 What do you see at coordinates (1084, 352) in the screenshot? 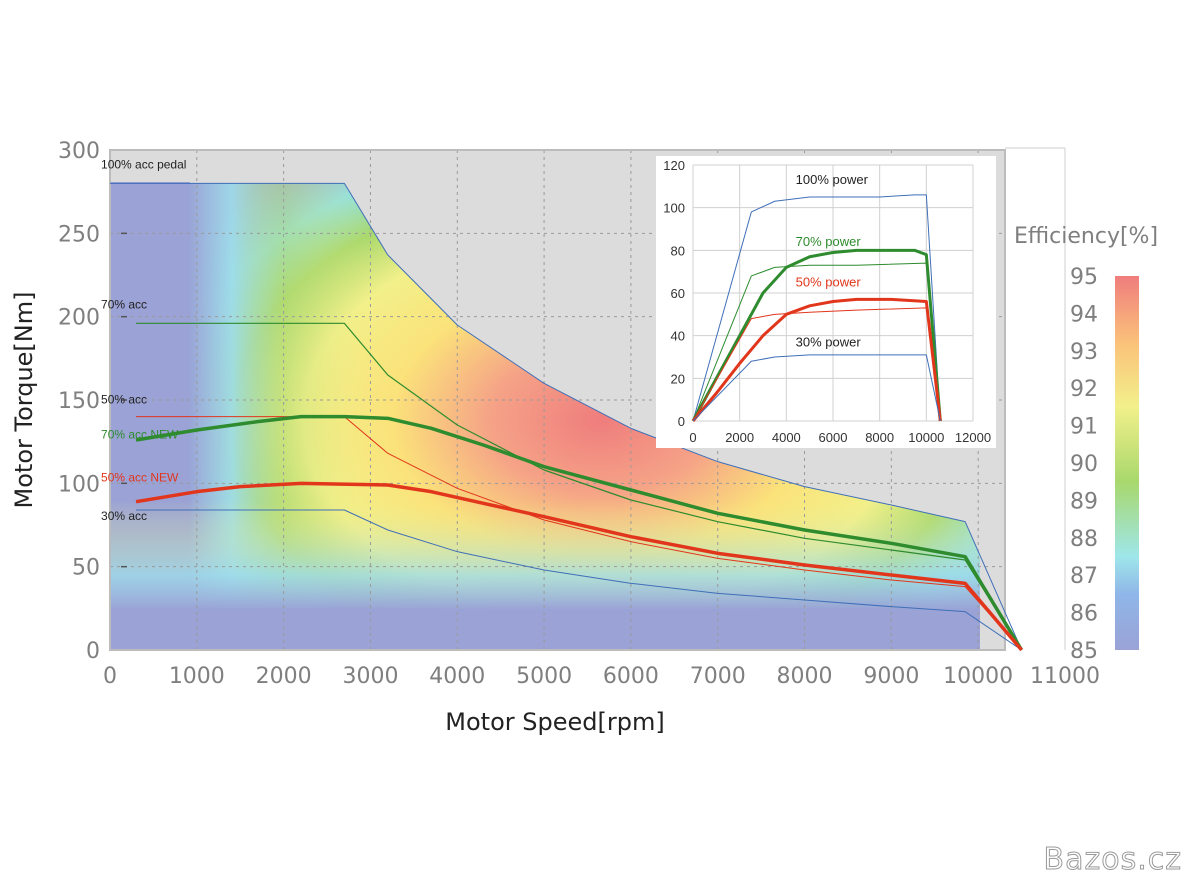
I see `colorbar-tick-label: 93` at bounding box center [1084, 352].